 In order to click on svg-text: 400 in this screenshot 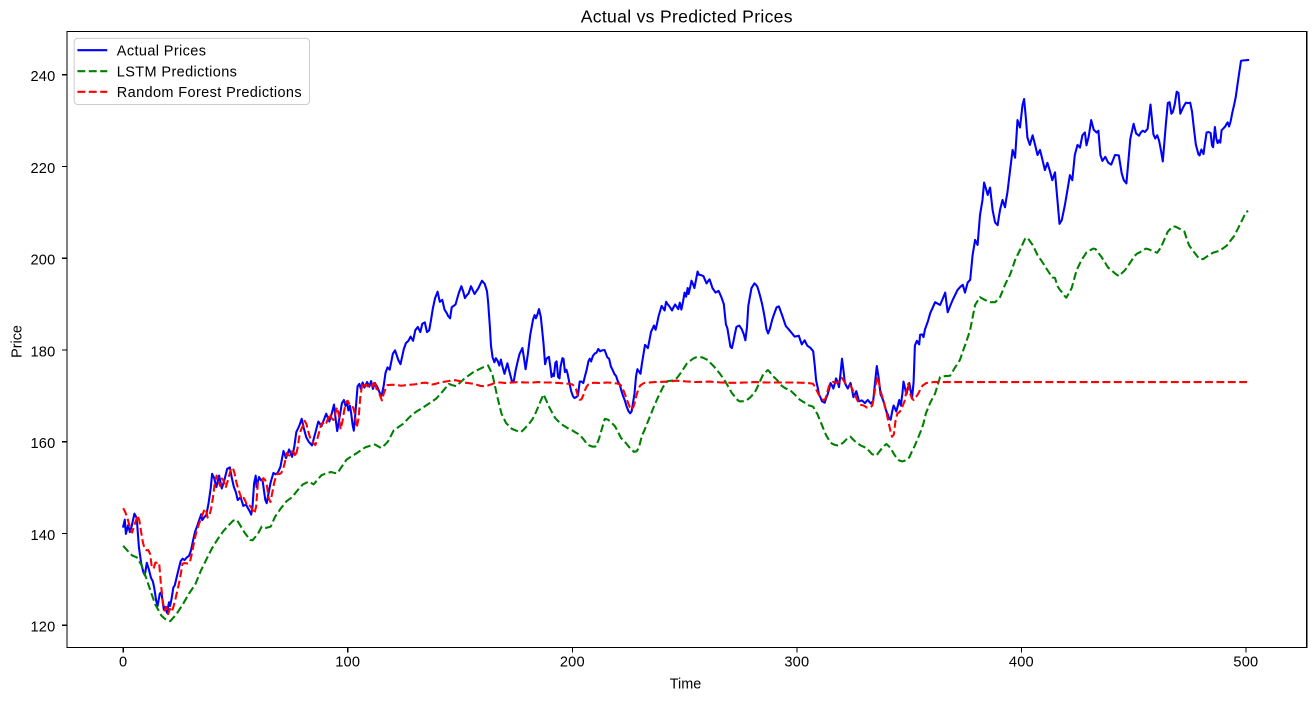, I will do `click(1021, 663)`.